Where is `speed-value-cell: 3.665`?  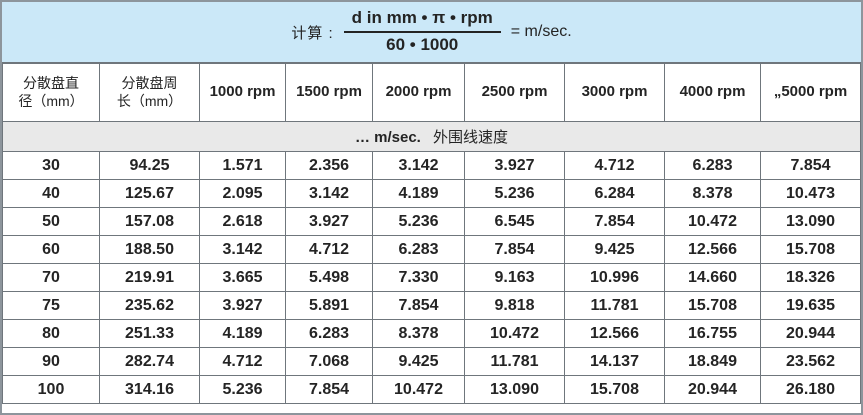
speed-value-cell: 3.665 is located at coordinates (242, 277).